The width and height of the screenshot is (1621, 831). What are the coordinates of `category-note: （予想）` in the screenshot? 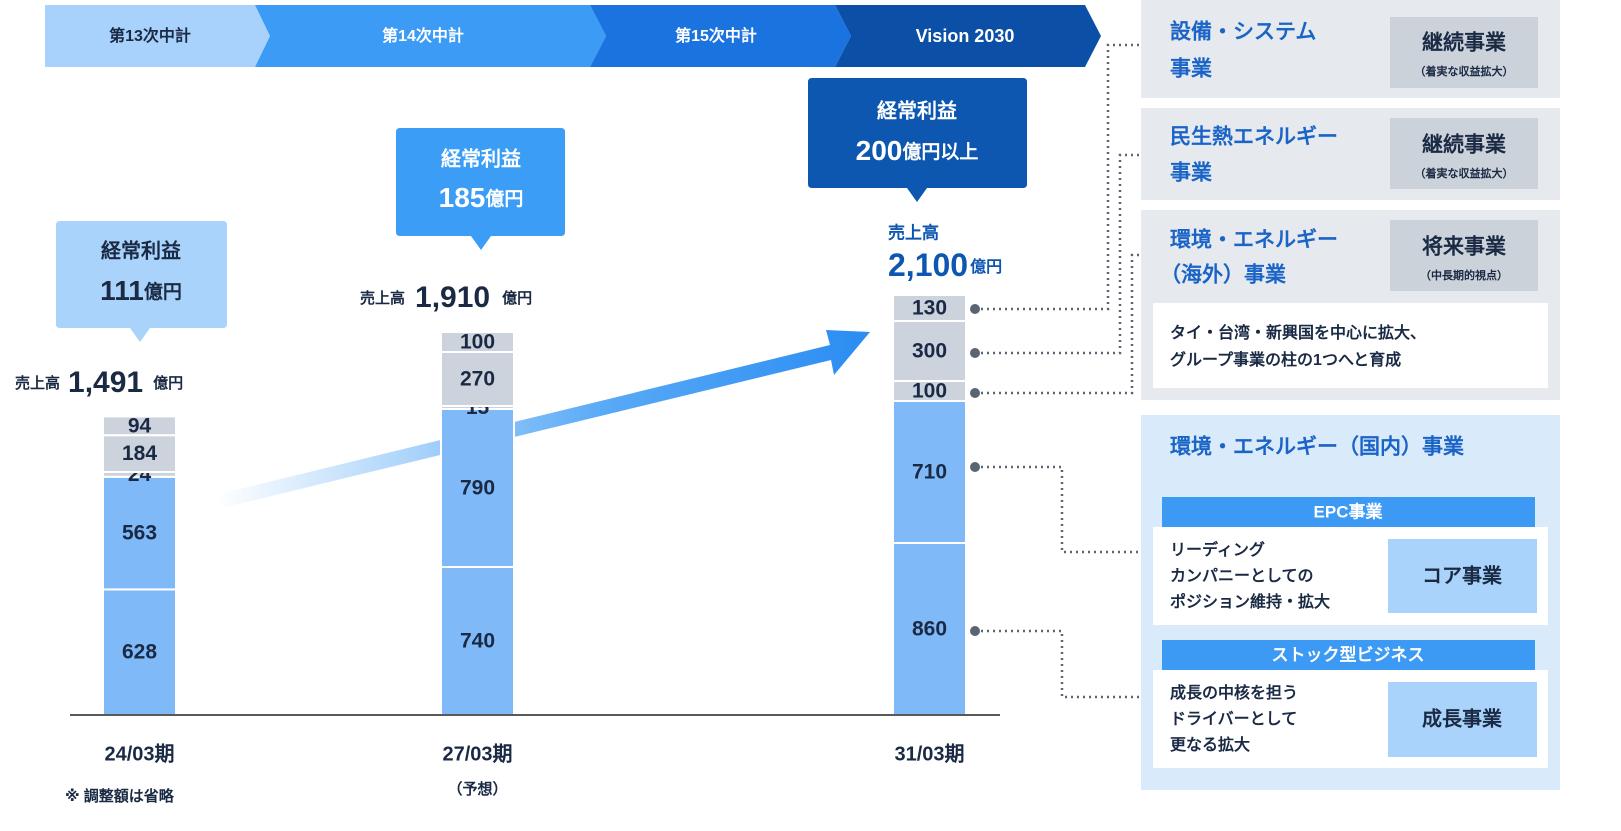 It's located at (477, 789).